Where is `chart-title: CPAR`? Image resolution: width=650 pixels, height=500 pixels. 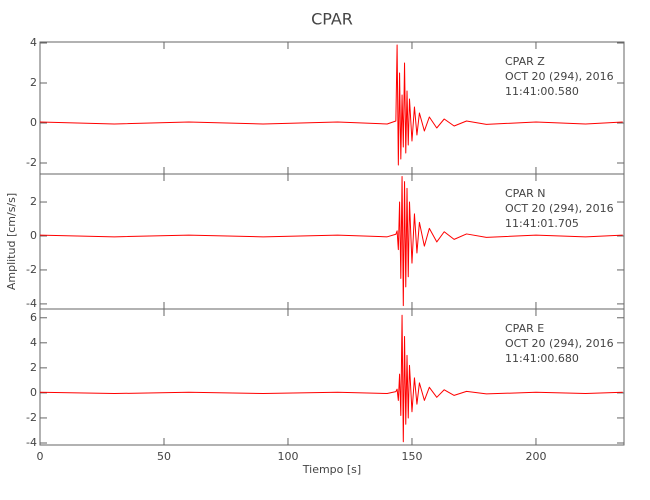
chart-title: CPAR is located at coordinates (332, 19).